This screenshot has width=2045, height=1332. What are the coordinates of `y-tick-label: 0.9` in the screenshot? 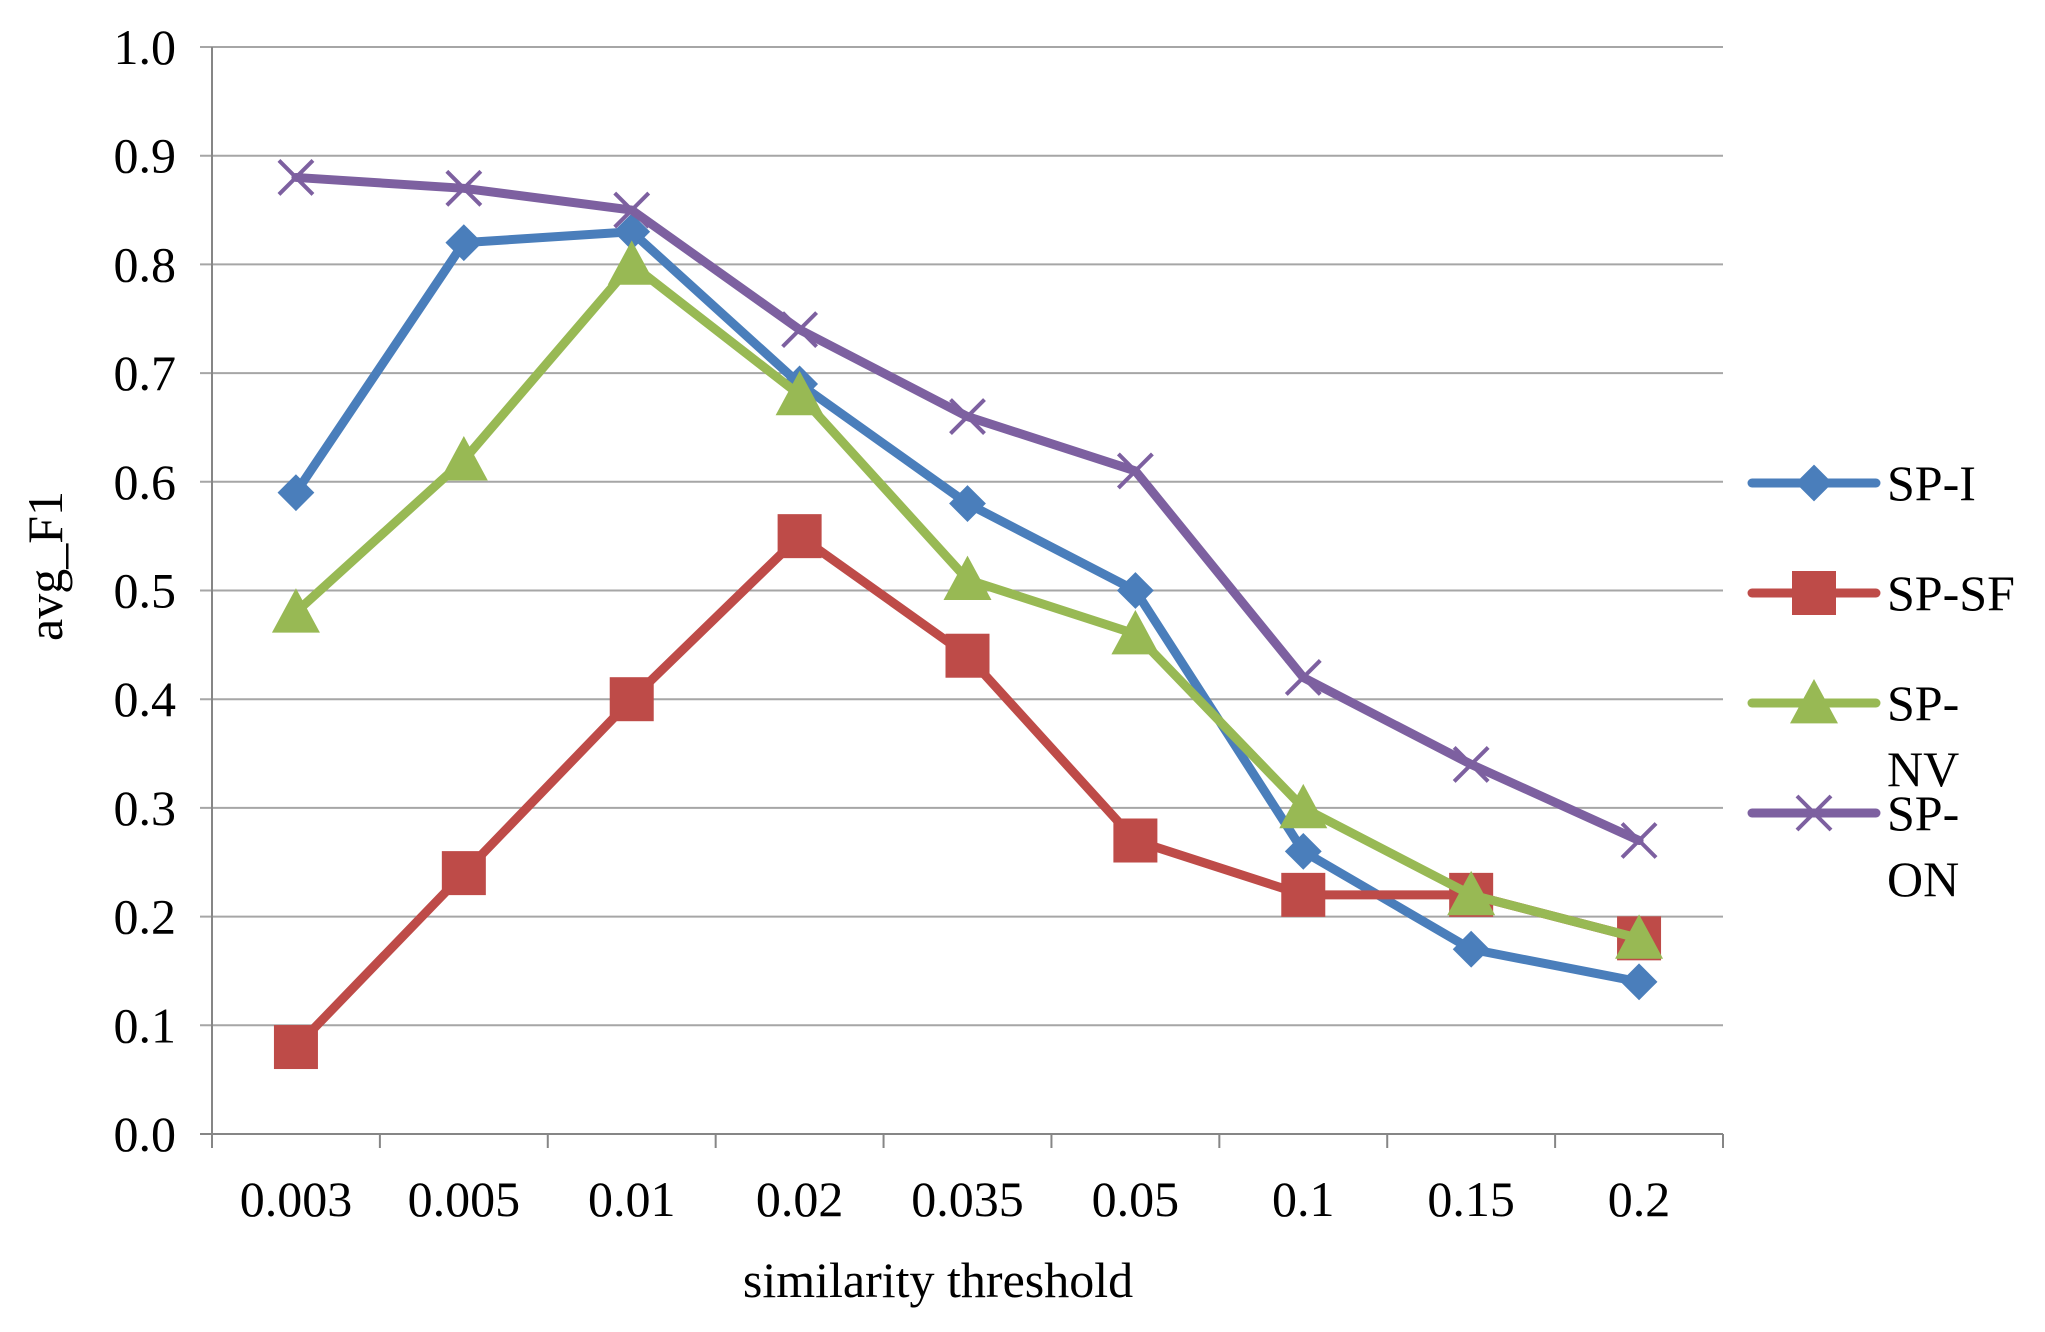 It's located at (145, 156).